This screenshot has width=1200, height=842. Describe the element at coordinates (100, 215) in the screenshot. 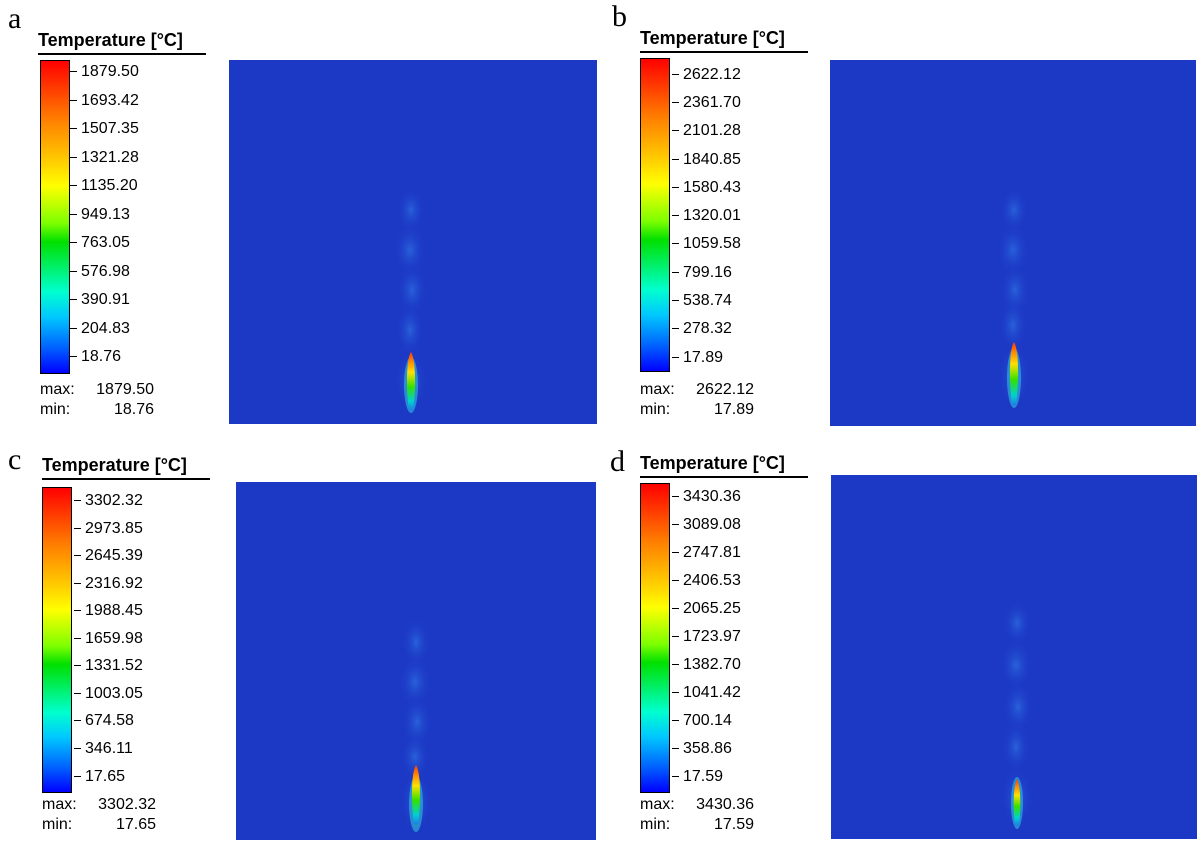

I see `tick-label: 949.13` at that location.